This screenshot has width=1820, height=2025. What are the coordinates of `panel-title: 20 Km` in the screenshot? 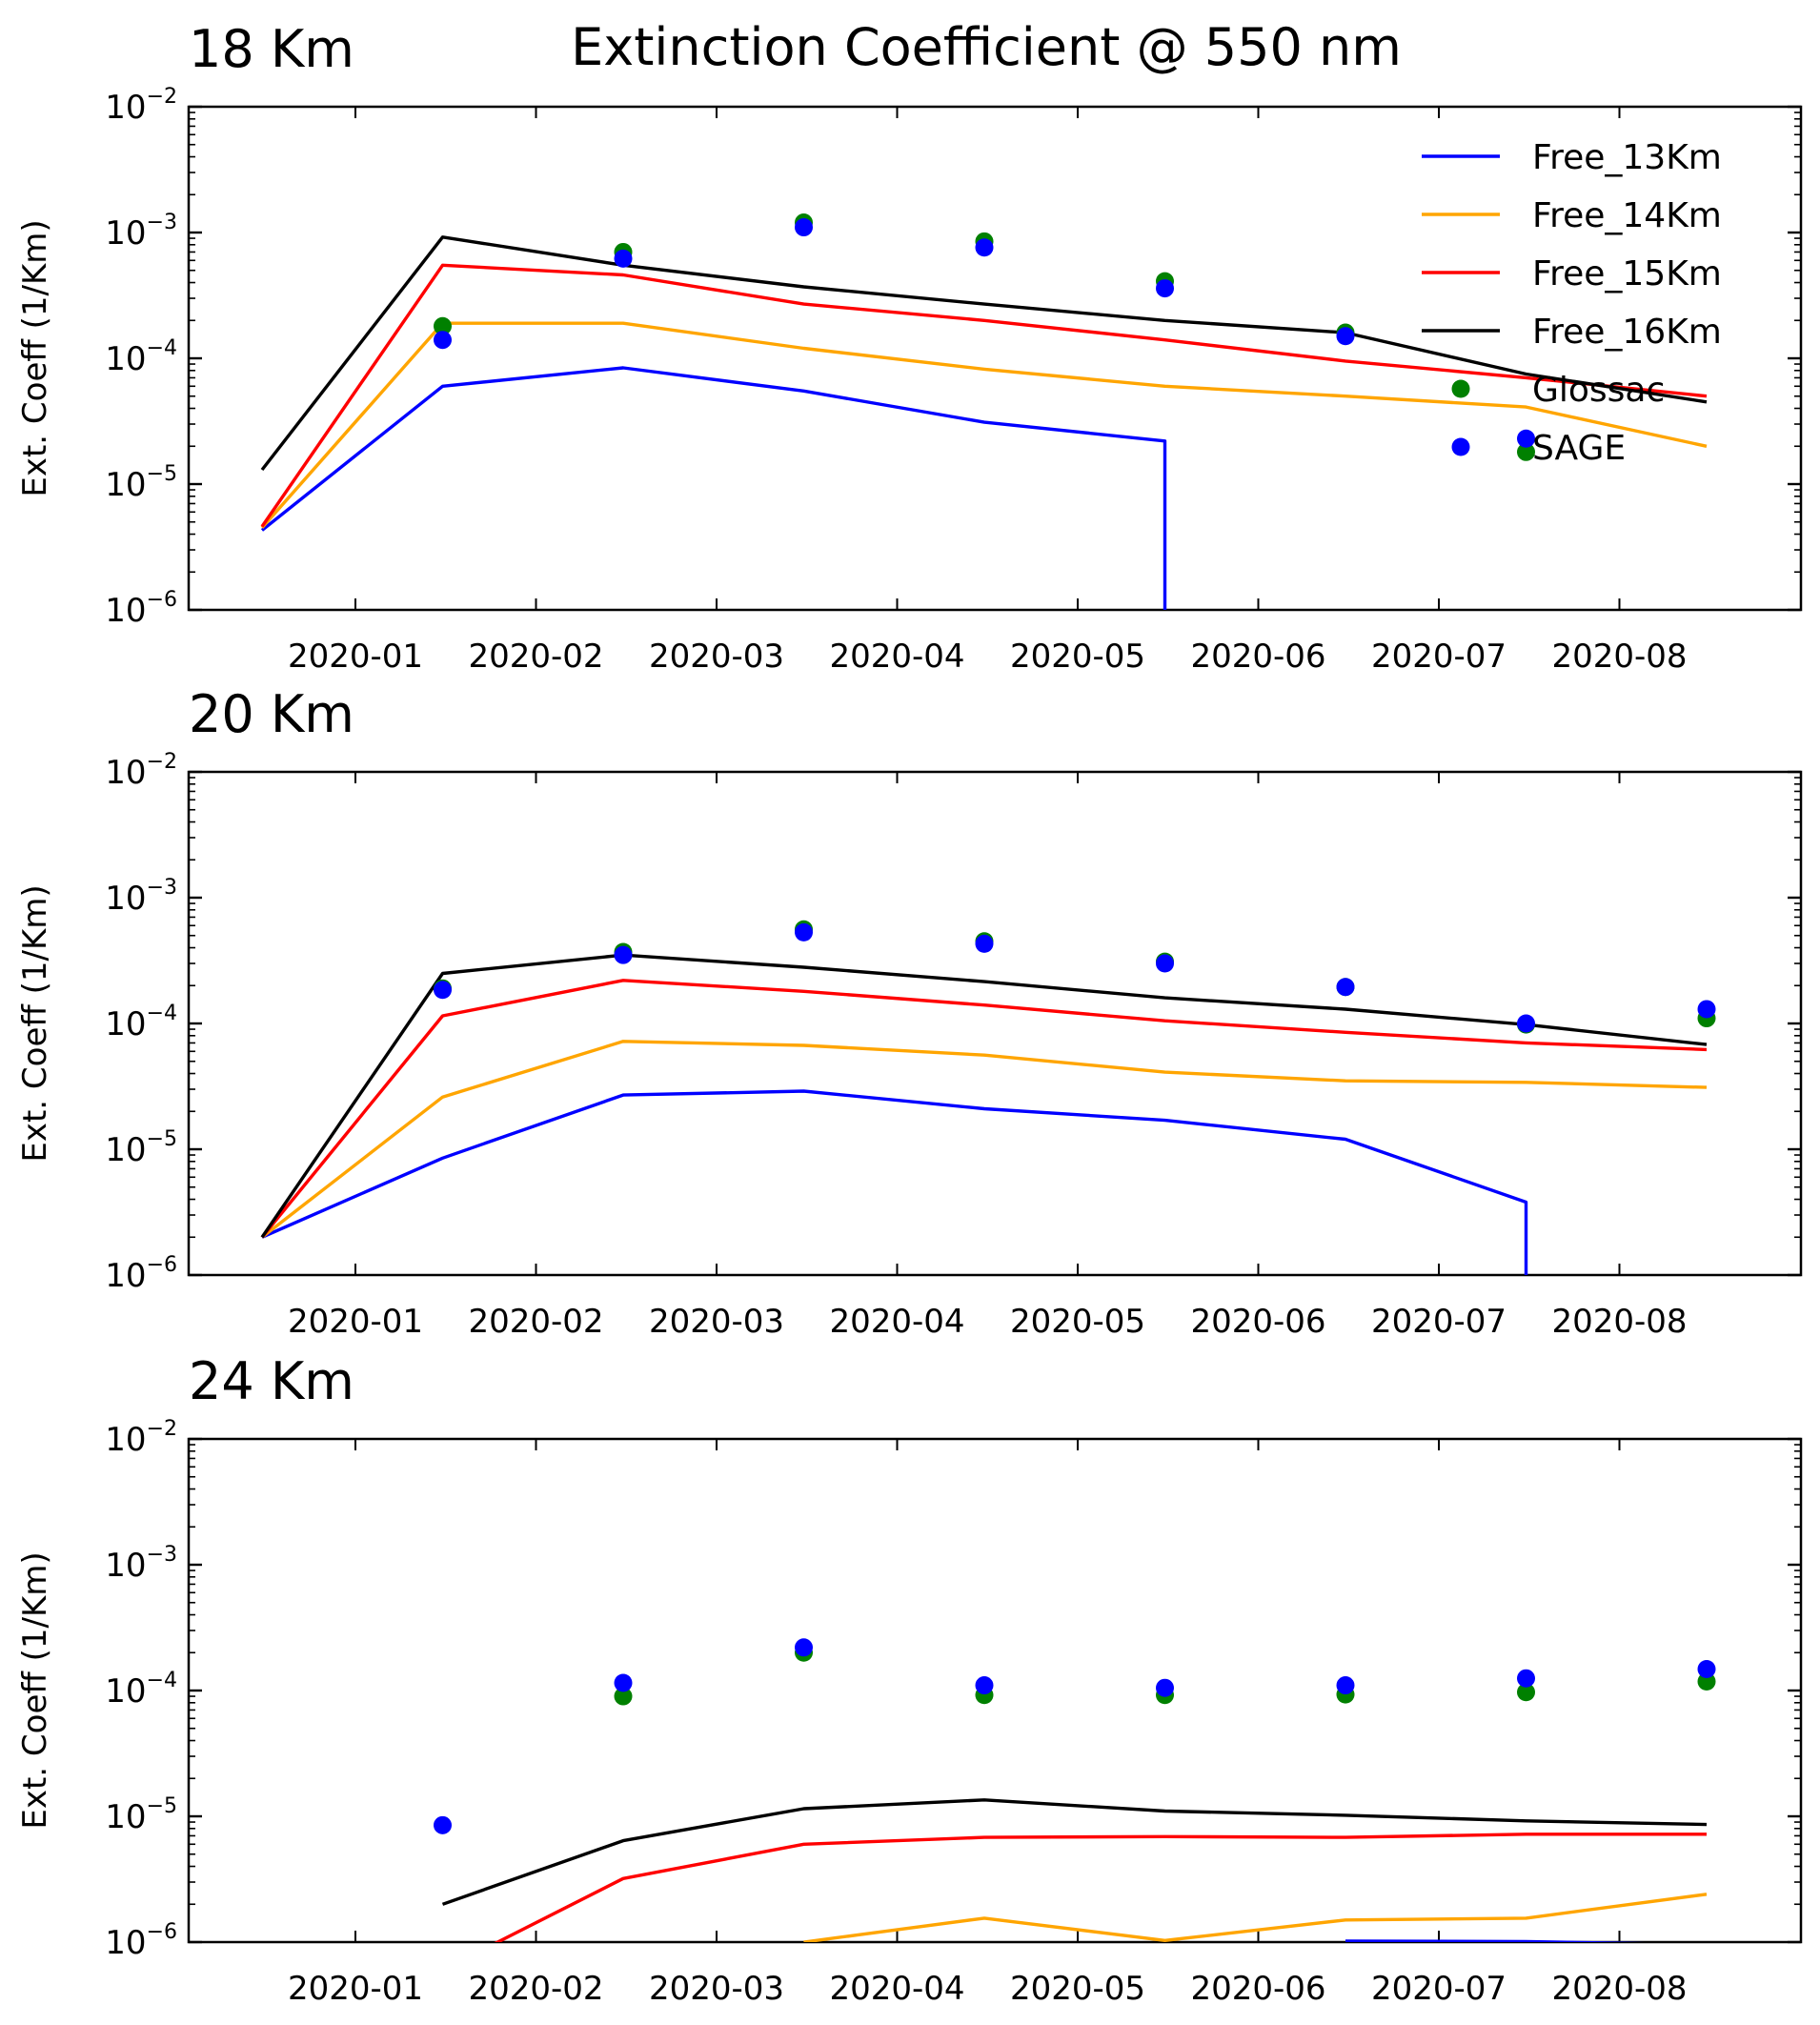 It's located at (271, 714).